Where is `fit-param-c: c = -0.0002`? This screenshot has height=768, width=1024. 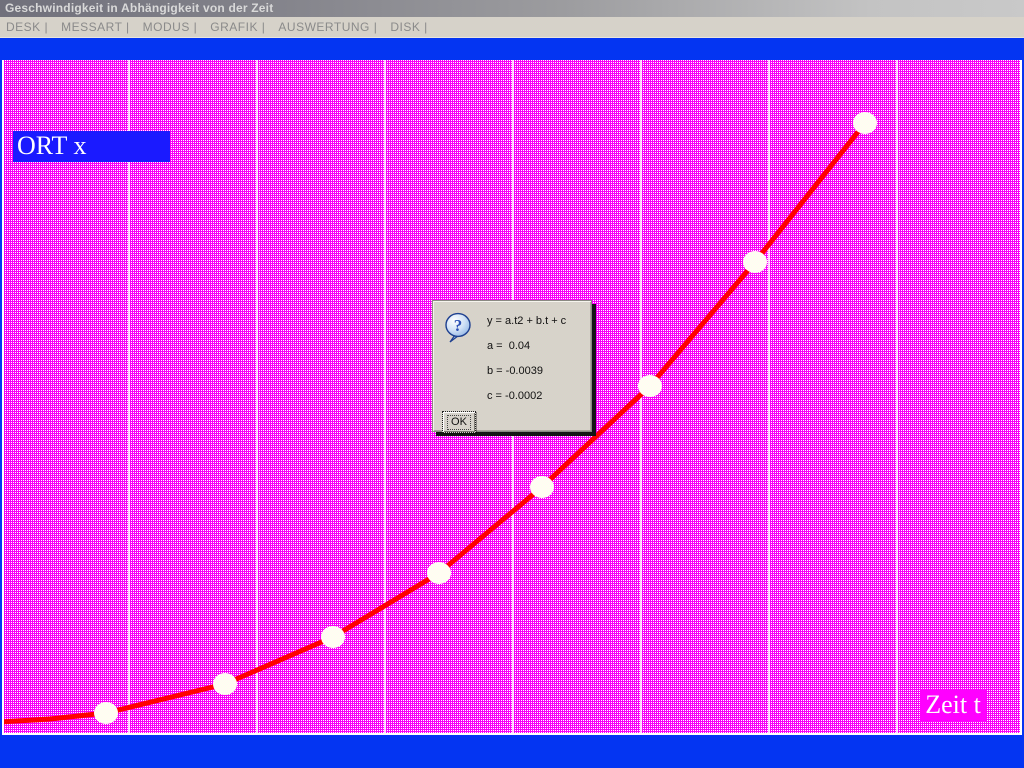 fit-param-c: c = -0.0002 is located at coordinates (515, 396).